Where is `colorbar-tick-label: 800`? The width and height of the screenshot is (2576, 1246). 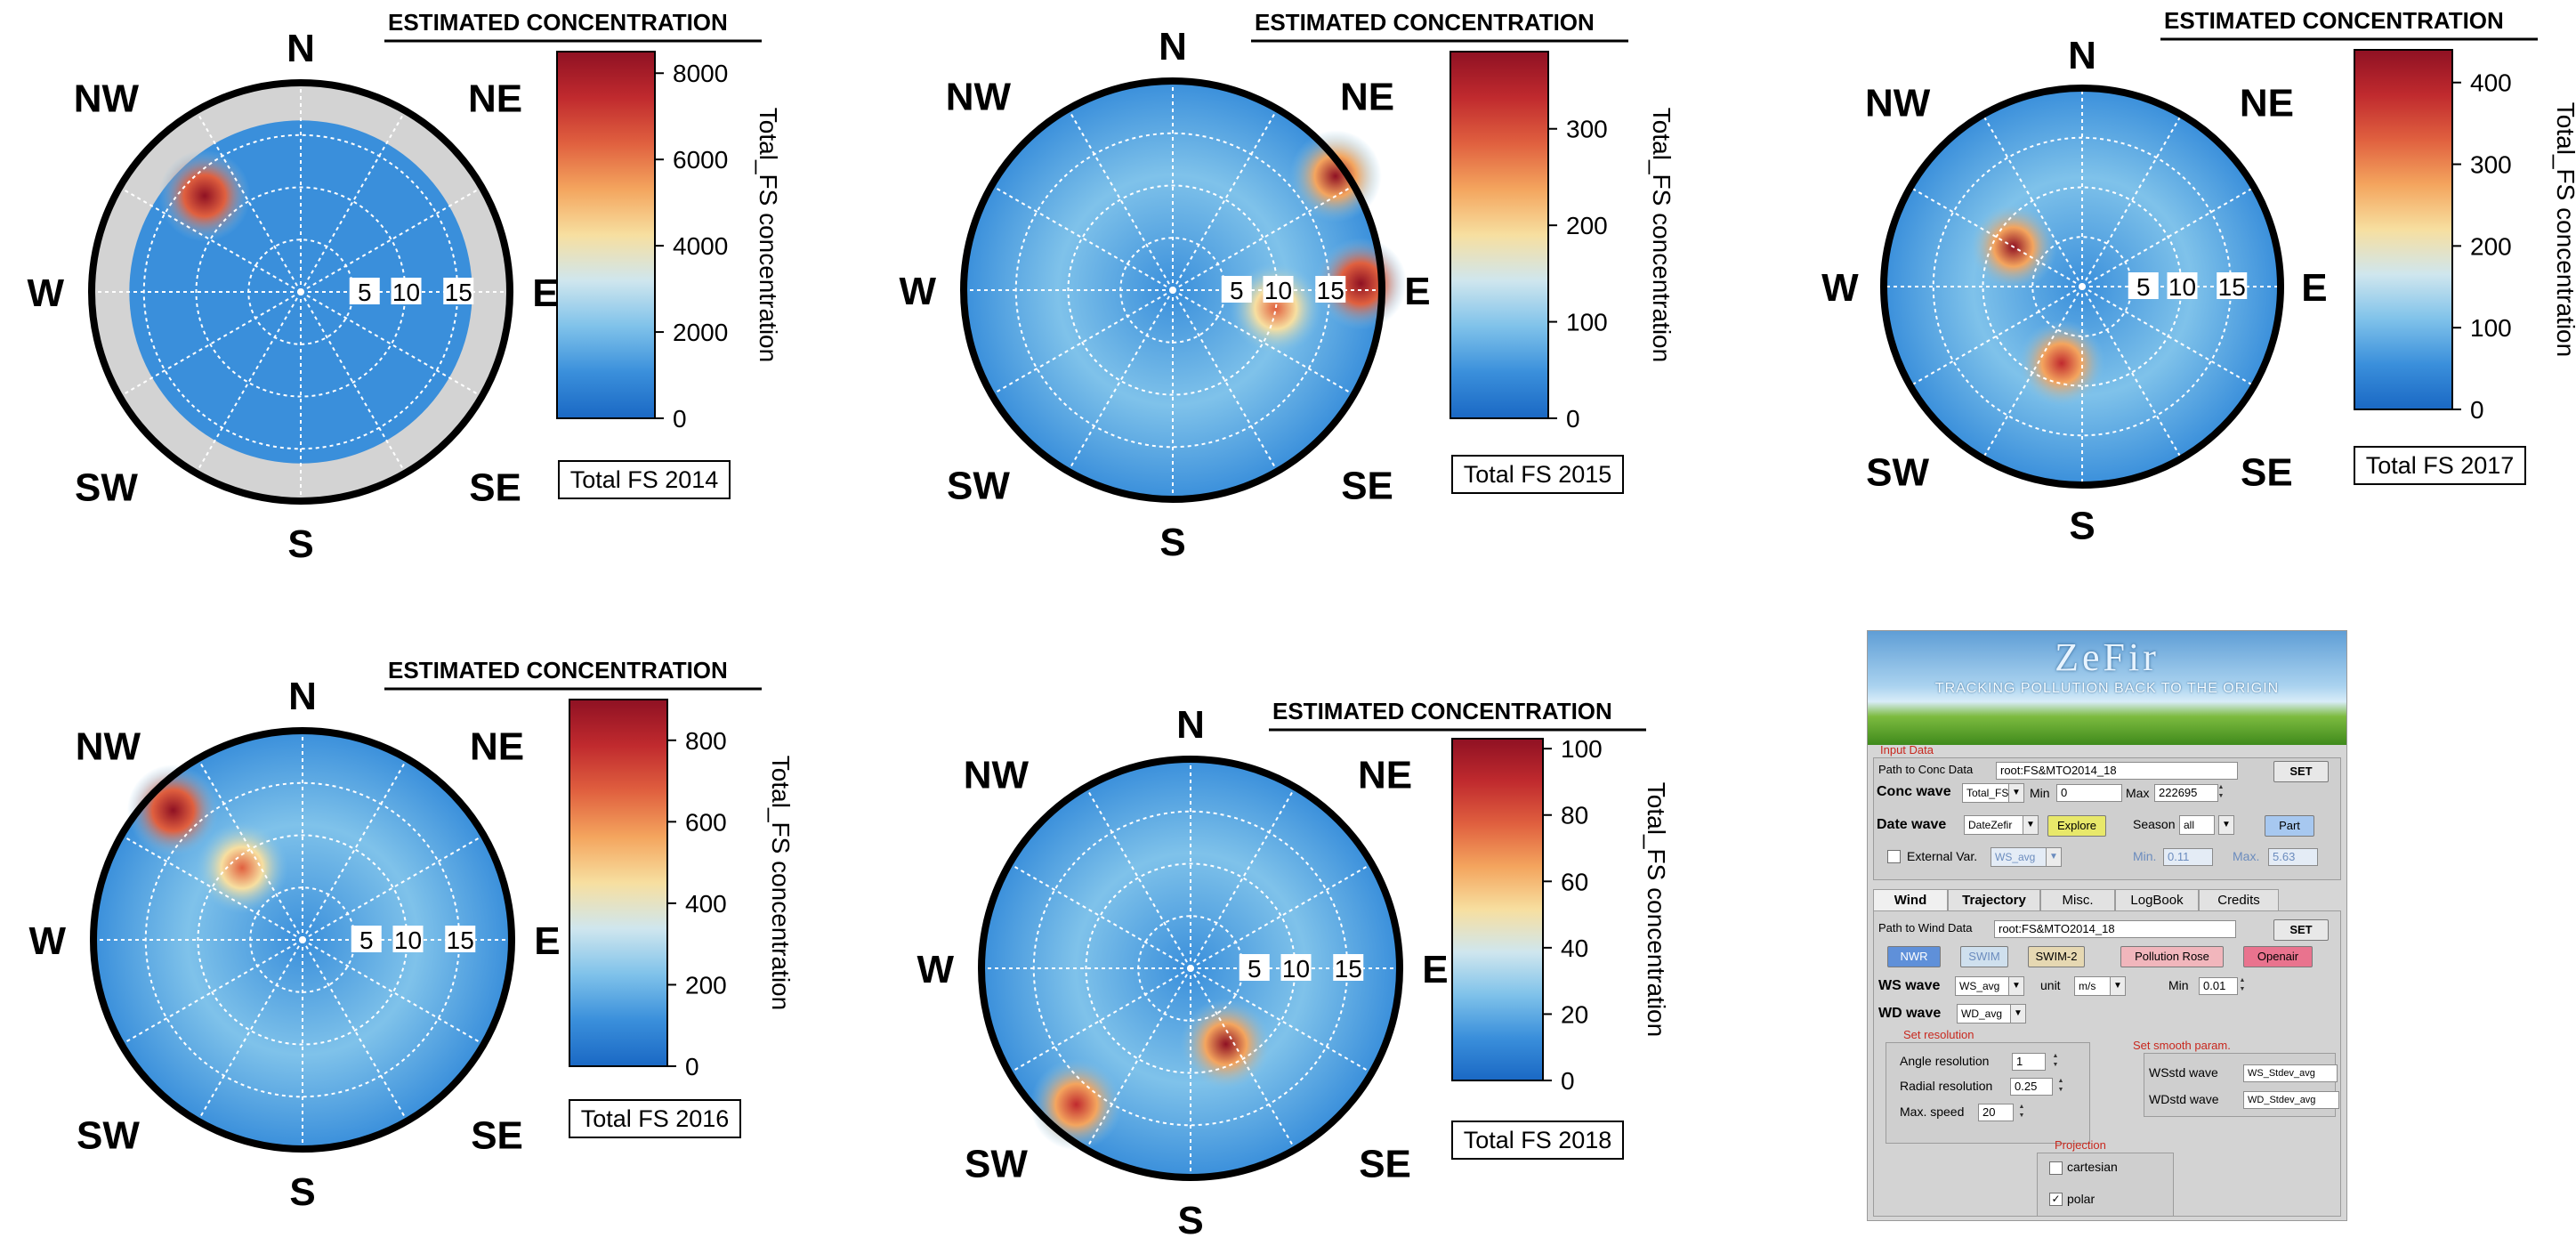 colorbar-tick-label: 800 is located at coordinates (706, 741).